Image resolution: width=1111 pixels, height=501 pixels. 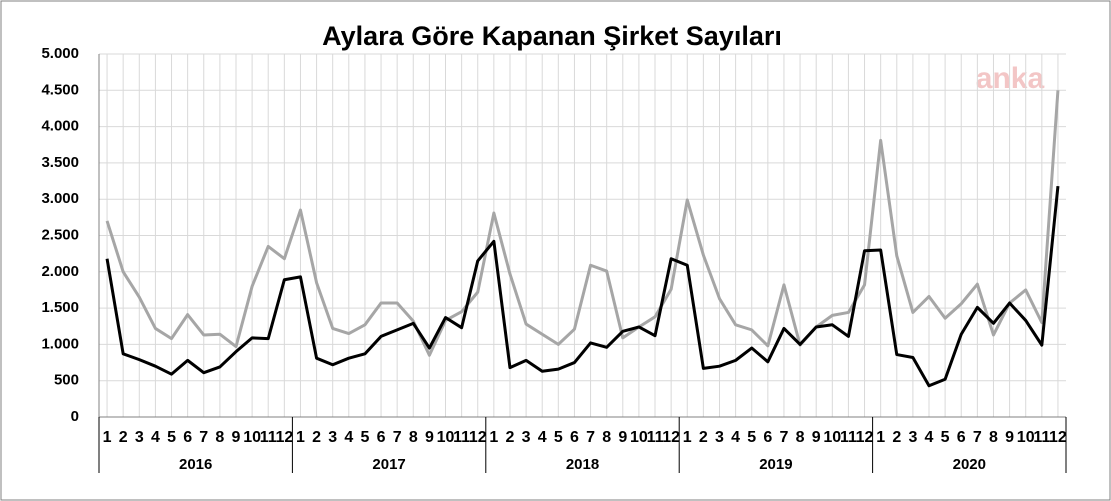 I want to click on y-tick-label: 3.000, so click(x=60, y=198).